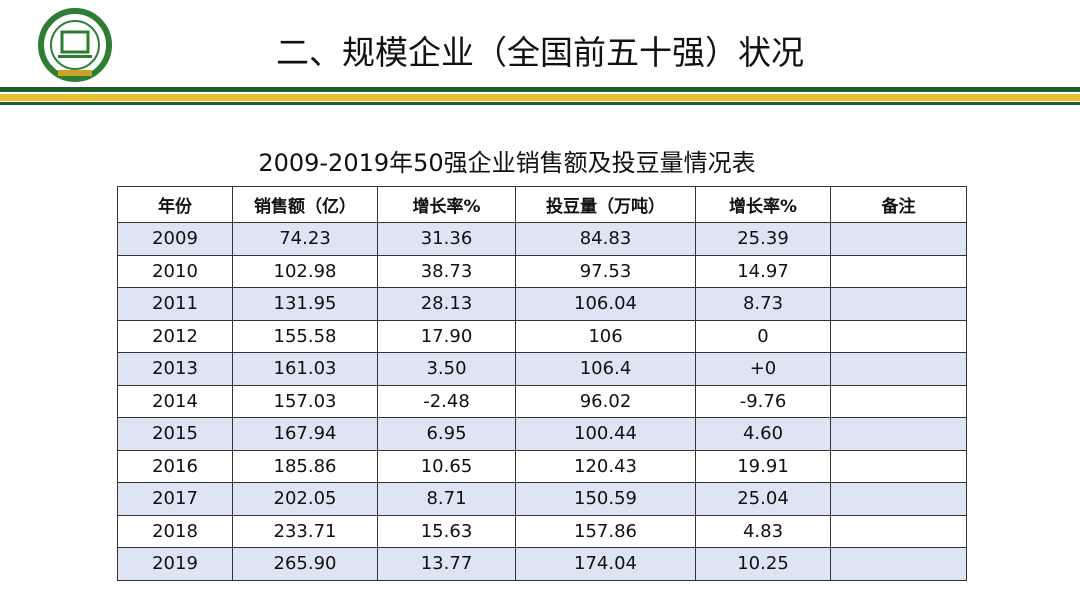 Image resolution: width=1080 pixels, height=607 pixels. I want to click on table-cell: -2.48, so click(446, 401).